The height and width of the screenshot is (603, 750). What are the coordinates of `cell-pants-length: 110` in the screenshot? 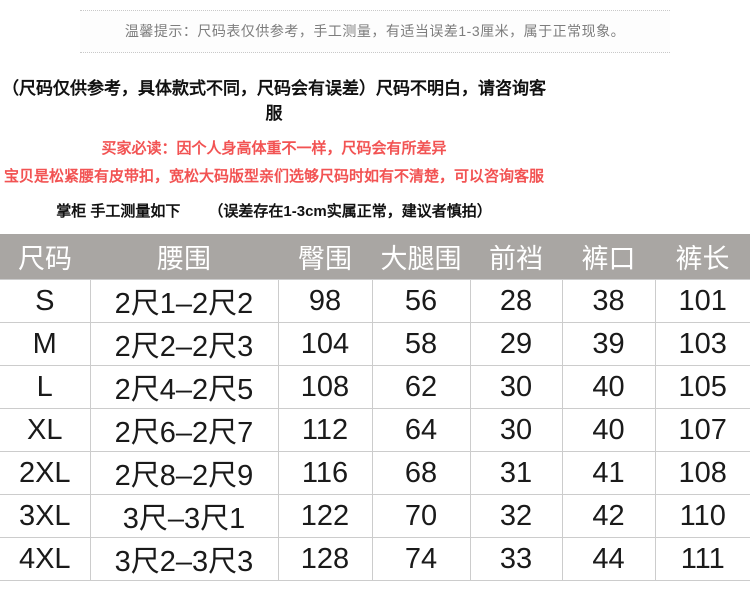 It's located at (702, 516).